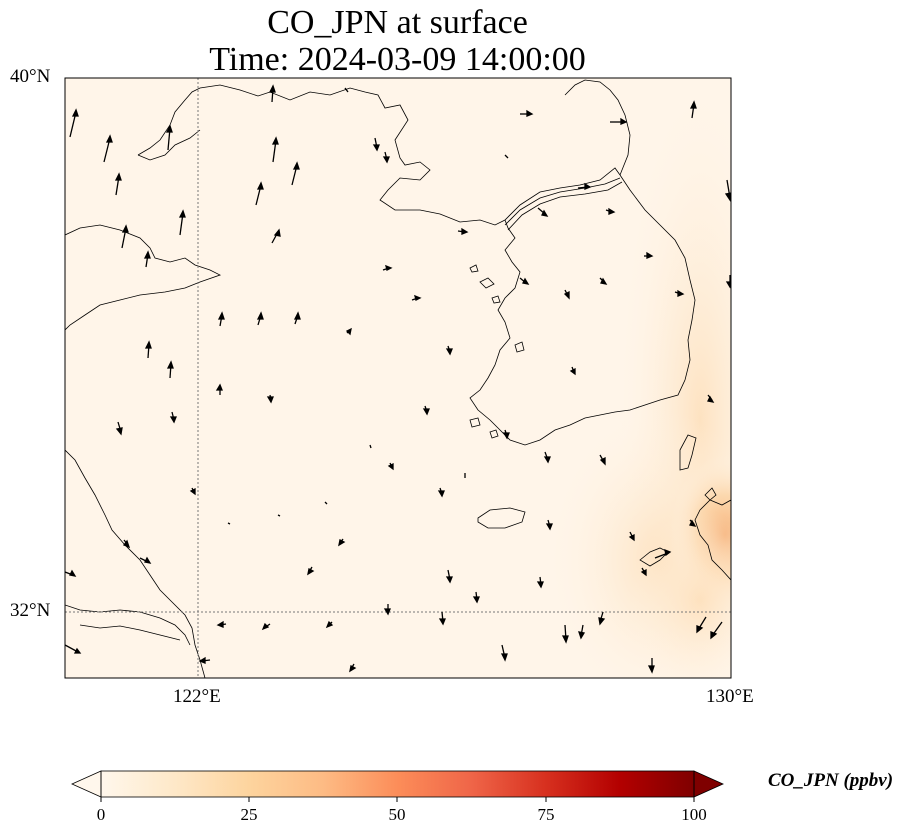 This screenshot has height=836, width=915. Describe the element at coordinates (397, 22) in the screenshot. I see `map-title-line1: CO_JPN at surface` at that location.